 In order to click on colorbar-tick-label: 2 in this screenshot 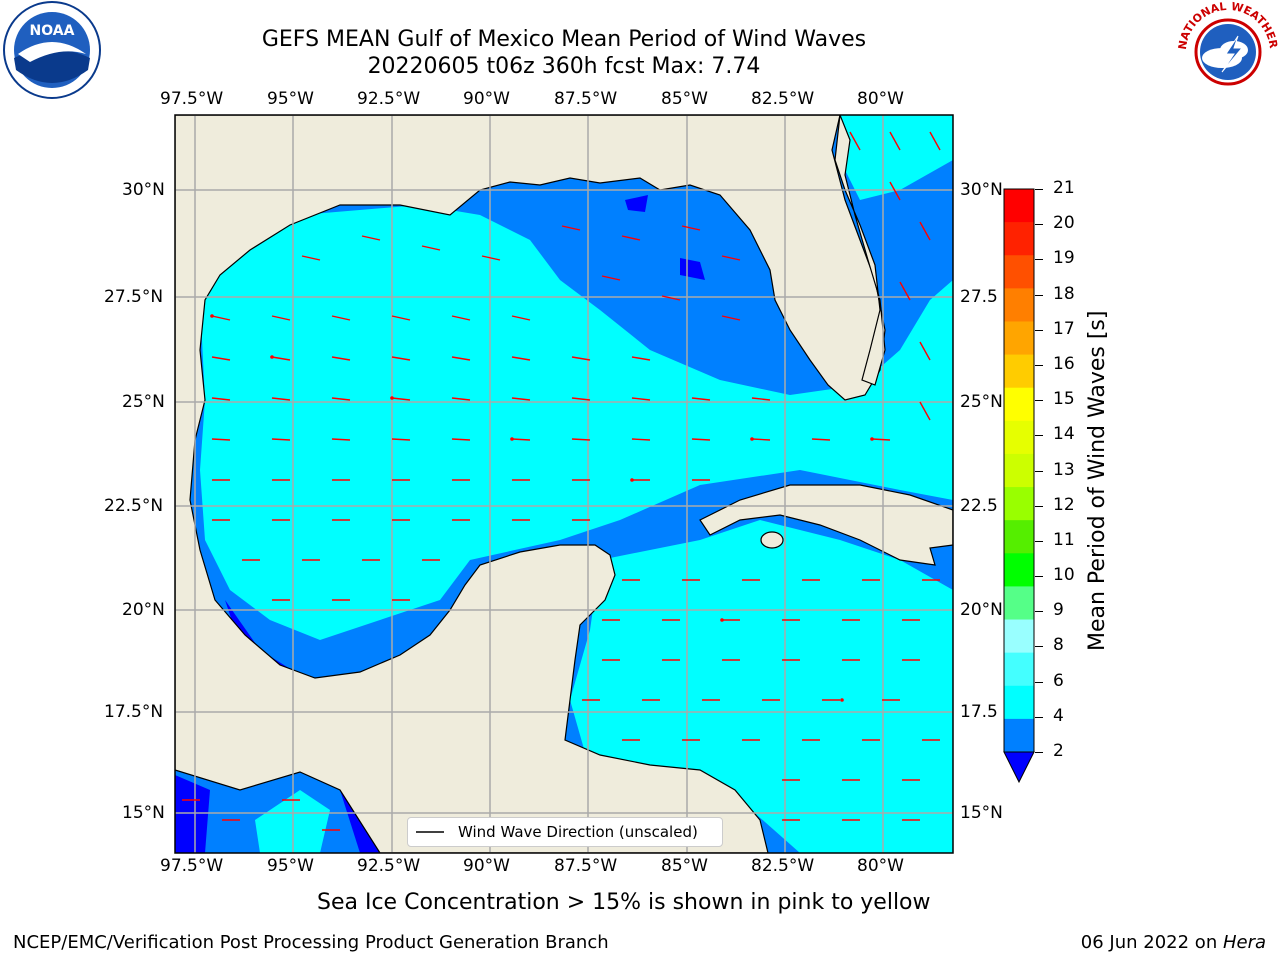, I will do `click(1058, 751)`.